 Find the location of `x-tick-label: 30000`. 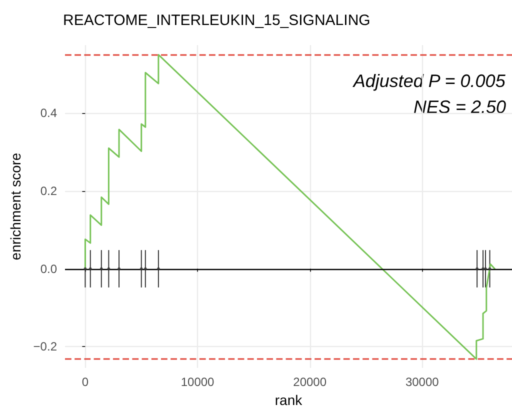

x-tick-label: 30000 is located at coordinates (422, 382).